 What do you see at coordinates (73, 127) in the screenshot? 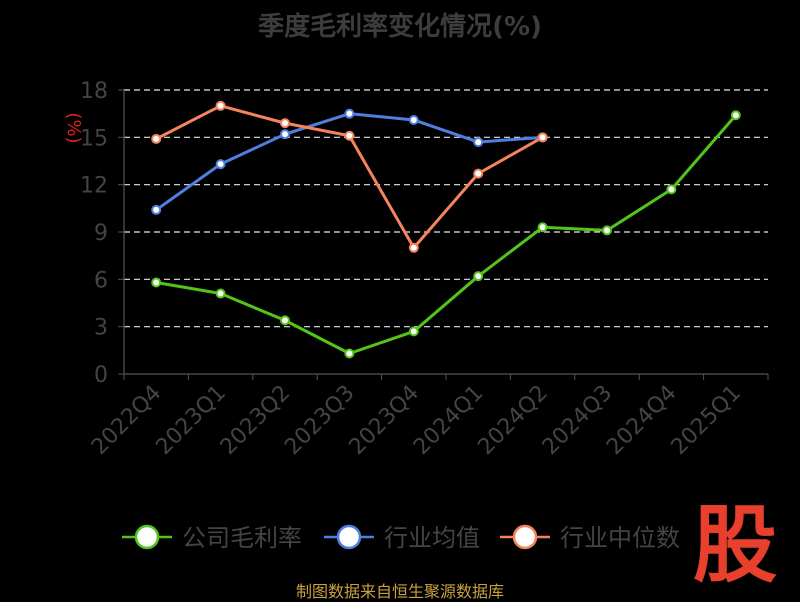
I see `y-axis-label: (%)` at bounding box center [73, 127].